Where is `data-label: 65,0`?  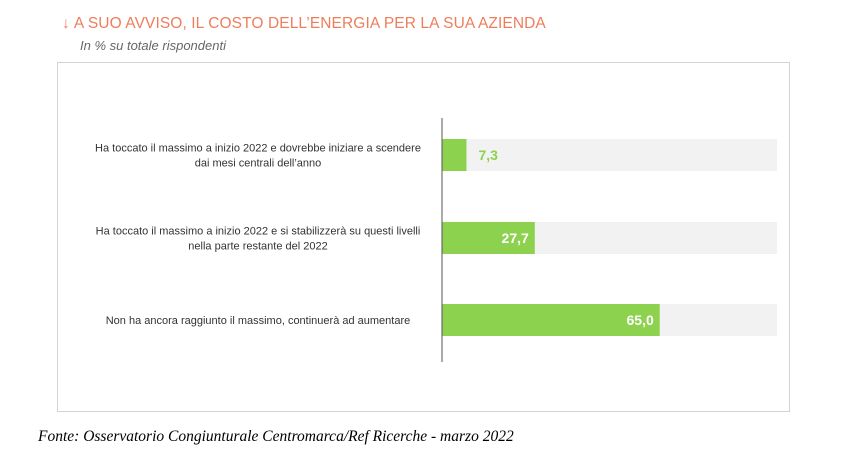 data-label: 65,0 is located at coordinates (640, 320).